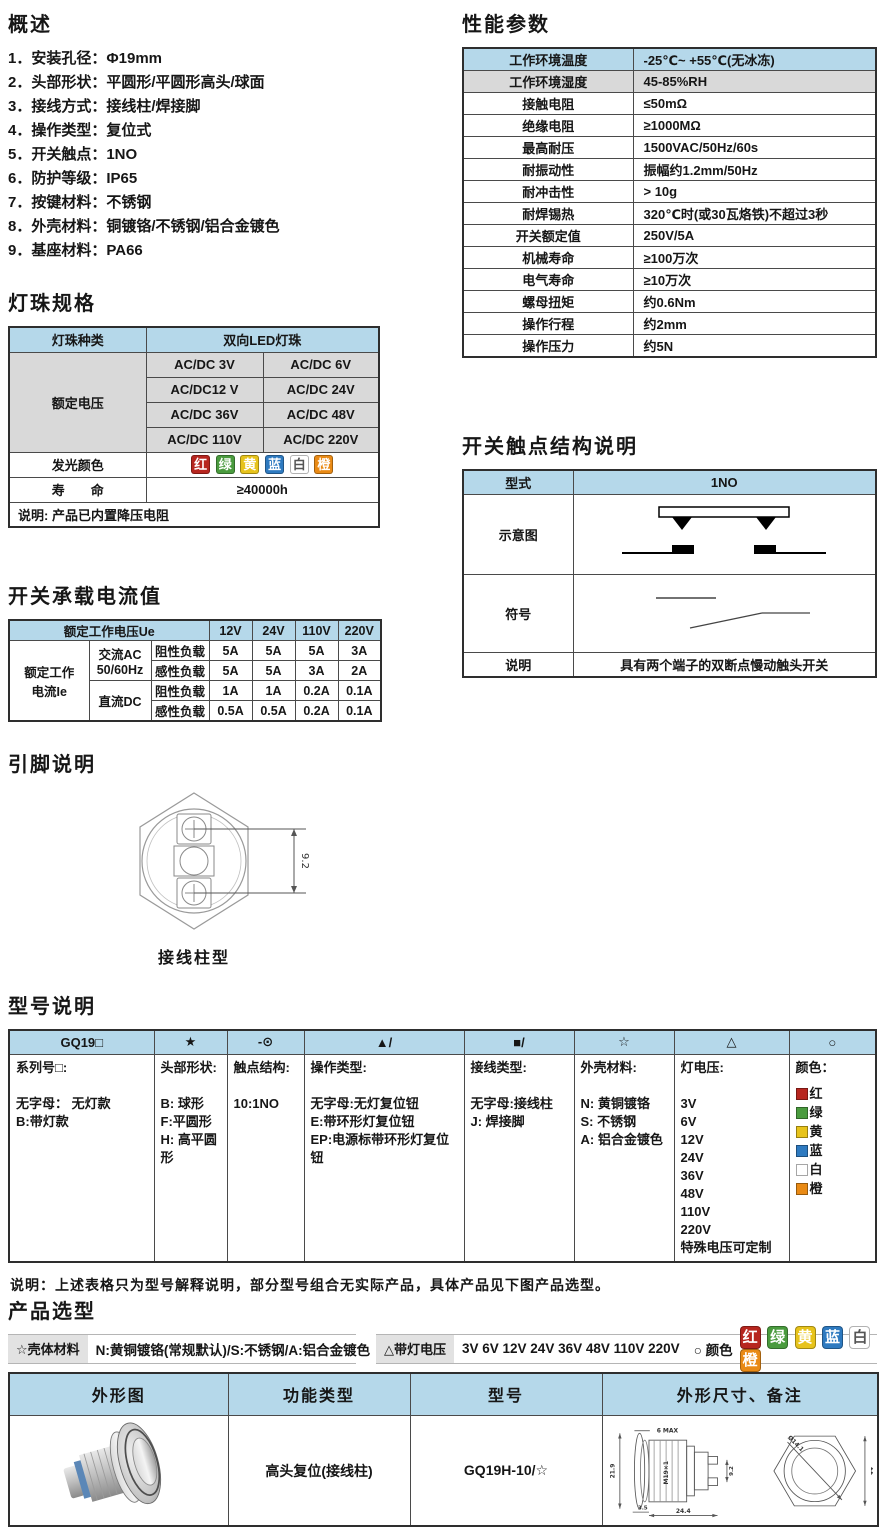 The height and width of the screenshot is (1533, 885). Describe the element at coordinates (204, 389) in the screenshot. I see `led-voltage: AC/DC12 V` at that location.